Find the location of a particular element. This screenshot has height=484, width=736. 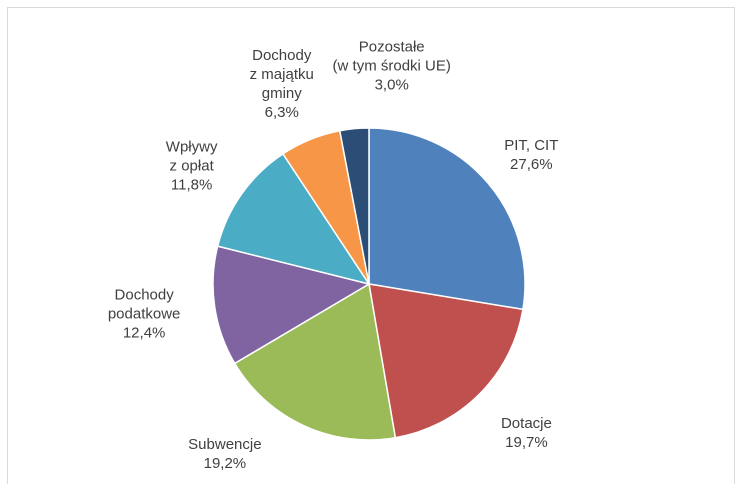

value-label: 3,0% is located at coordinates (391, 85).